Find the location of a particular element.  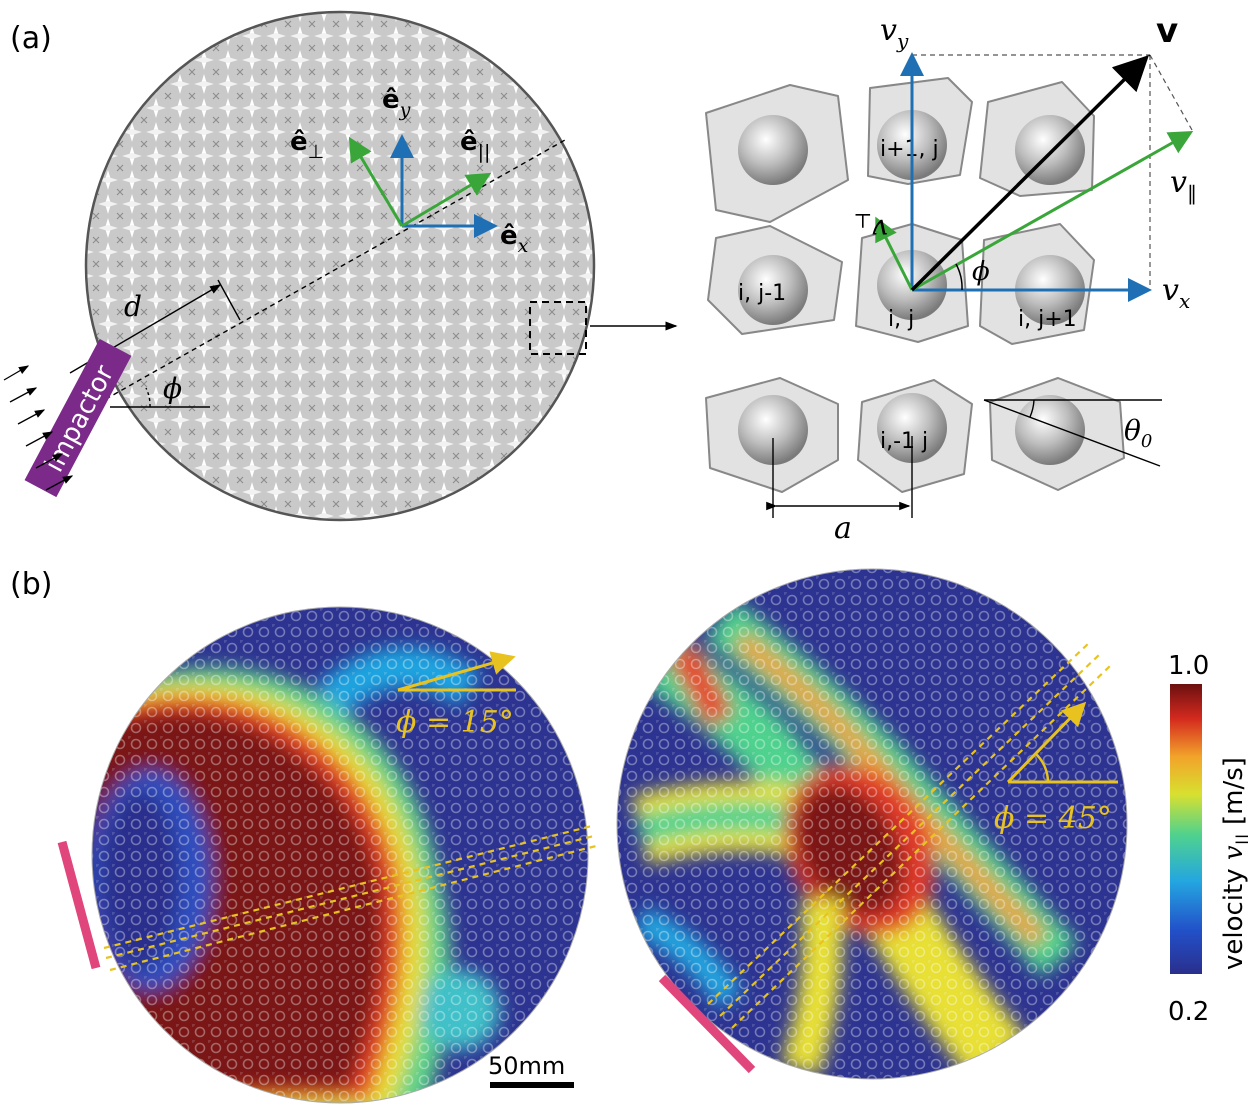

direction-arrow-right is located at coordinates (1046, 742).